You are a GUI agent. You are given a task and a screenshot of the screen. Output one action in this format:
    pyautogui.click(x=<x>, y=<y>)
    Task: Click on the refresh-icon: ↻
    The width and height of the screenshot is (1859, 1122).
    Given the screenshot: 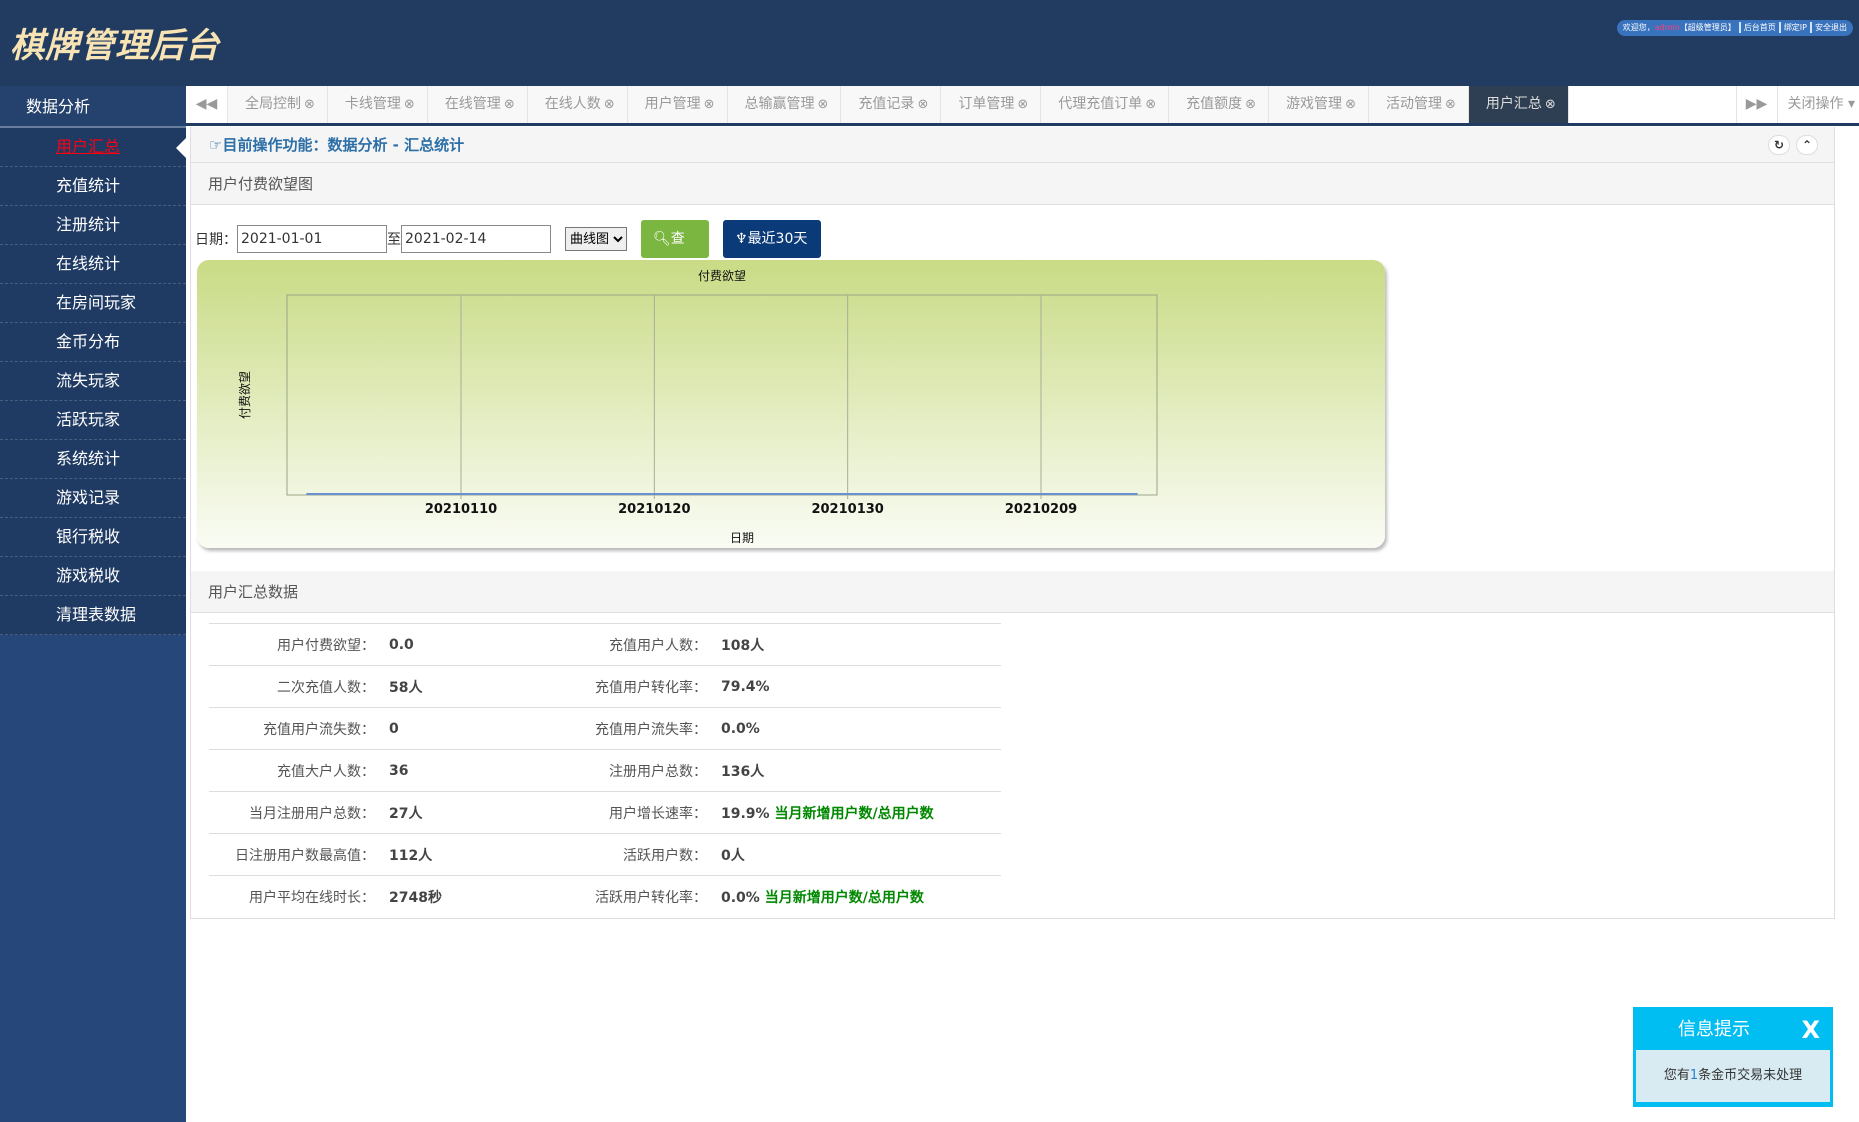 What is the action you would take?
    pyautogui.click(x=1779, y=145)
    